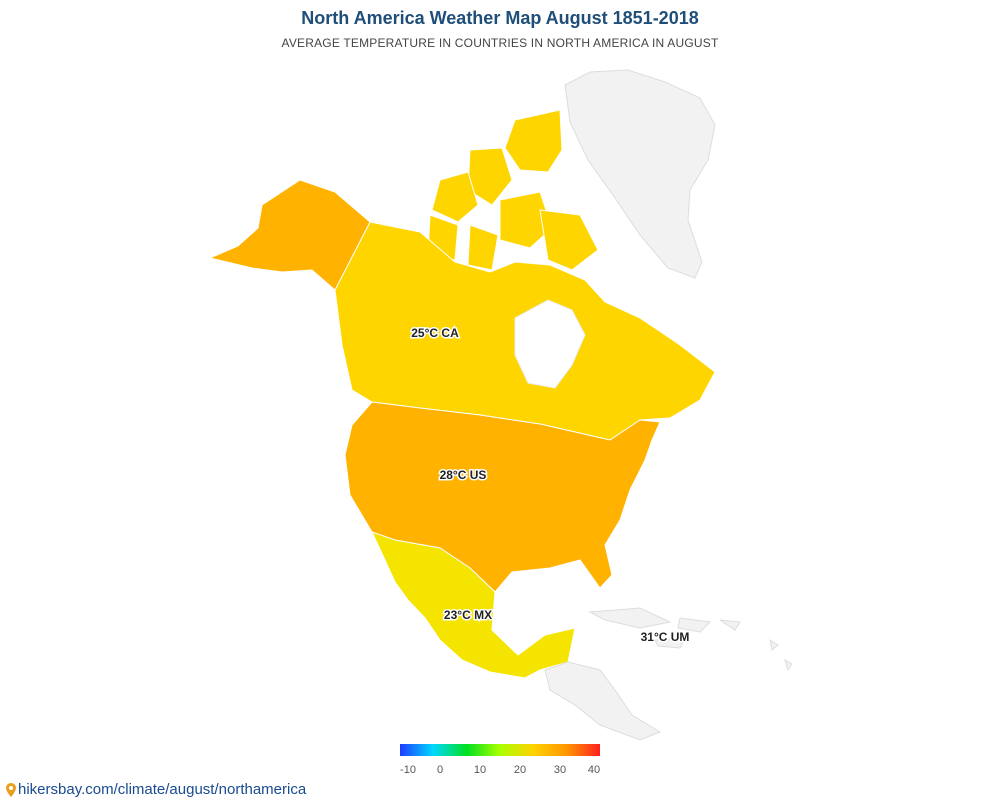 This screenshot has width=1000, height=800. I want to click on region-mexico, so click(473, 605).